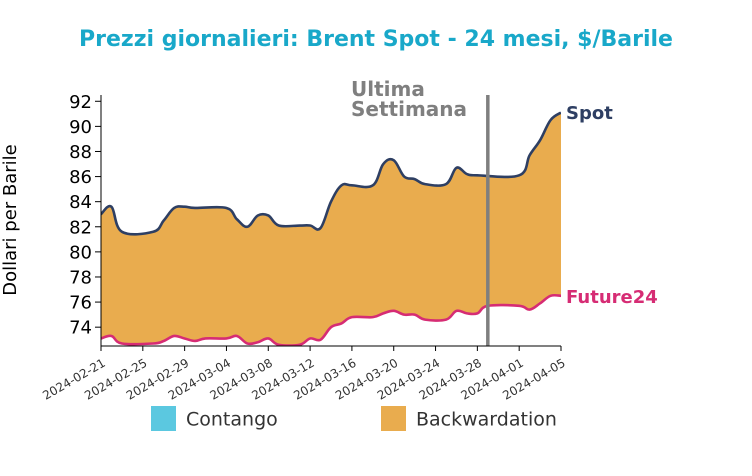 This screenshot has height=476, width=752. What do you see at coordinates (163, 418) in the screenshot?
I see `legend-swatch-contango` at bounding box center [163, 418].